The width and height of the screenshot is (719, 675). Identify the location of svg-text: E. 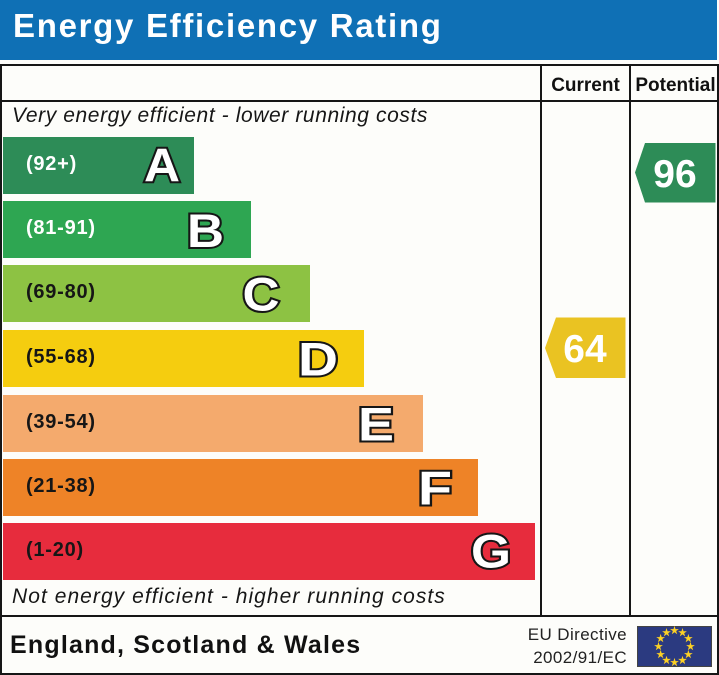
(376, 424).